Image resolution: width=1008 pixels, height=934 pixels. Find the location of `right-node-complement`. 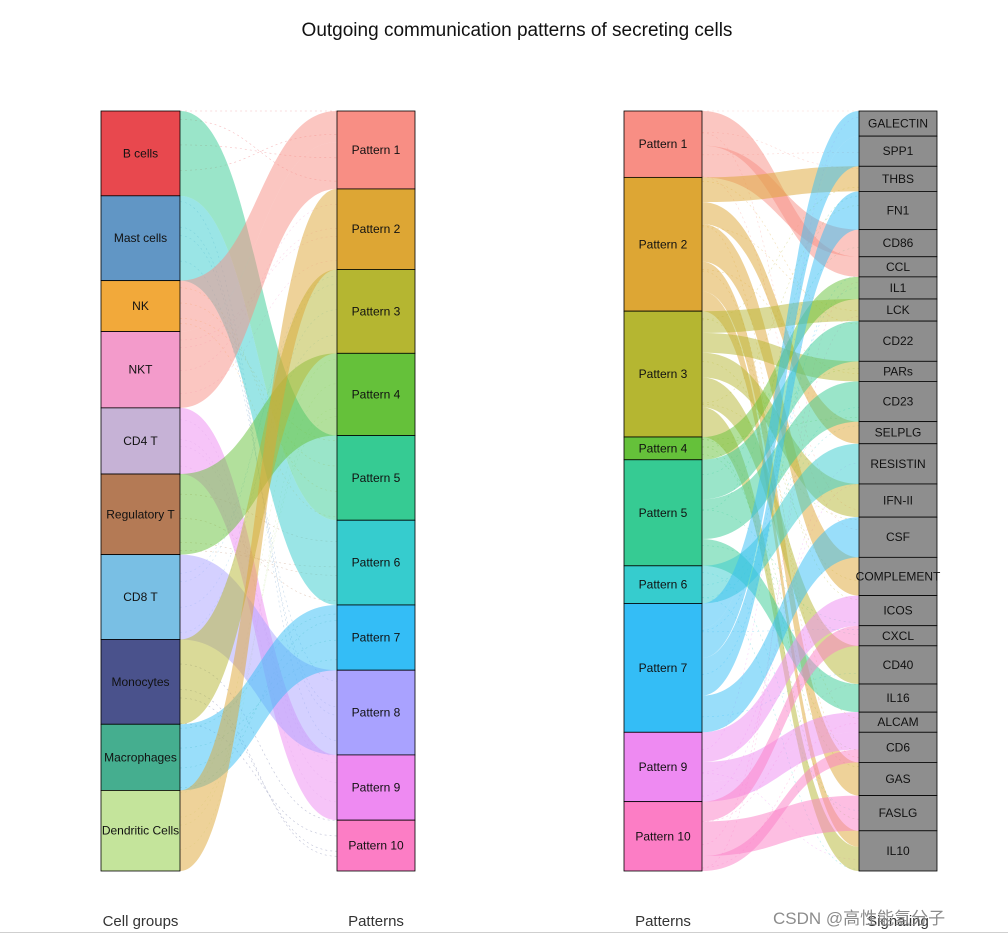

right-node-complement is located at coordinates (898, 576).